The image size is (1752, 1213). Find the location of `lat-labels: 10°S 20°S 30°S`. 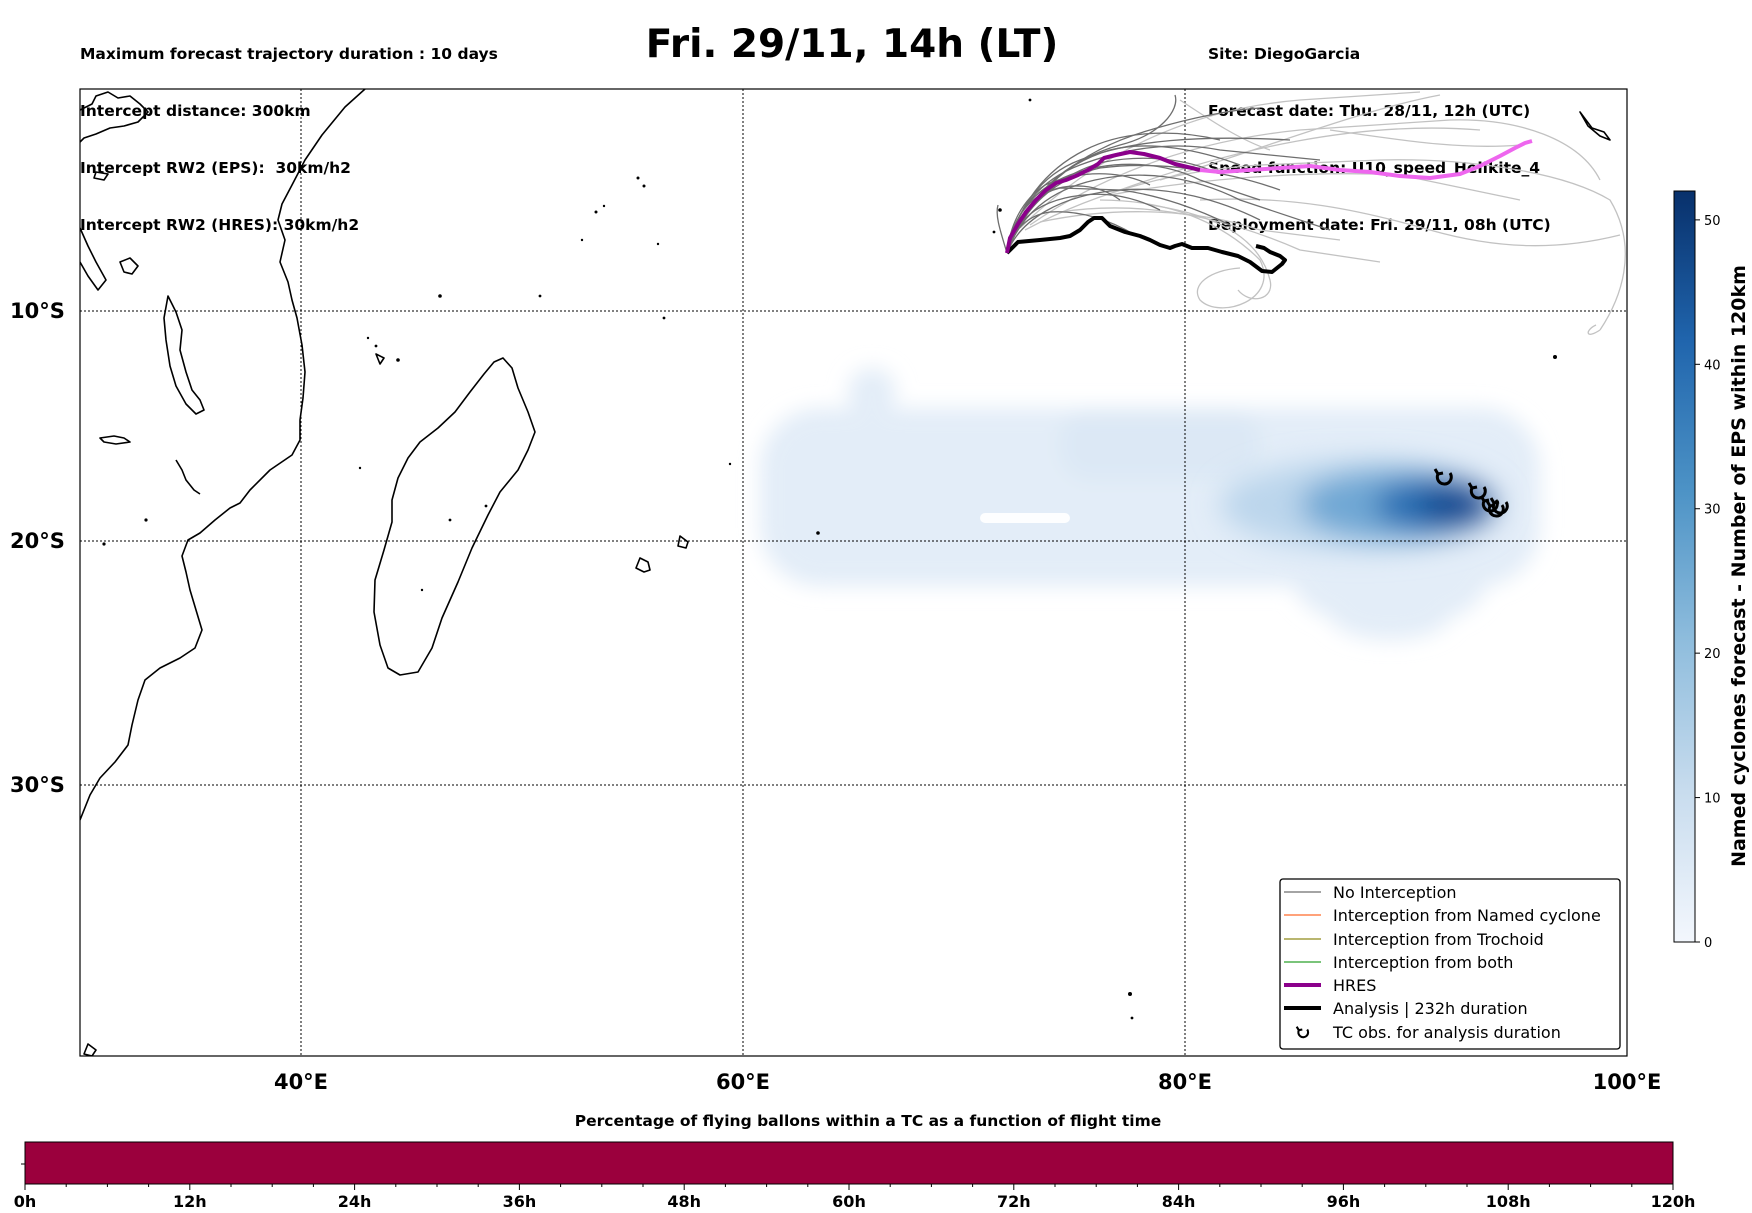

lat-labels: 10°S 20°S 30°S is located at coordinates (37, 548).